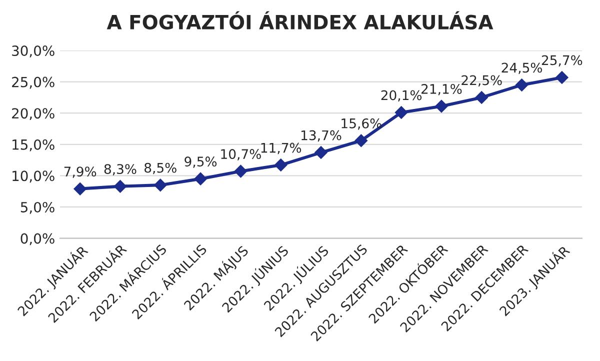 The height and width of the screenshot is (361, 600). What do you see at coordinates (37, 239) in the screenshot?
I see `y-tick-label: 0,0%` at bounding box center [37, 239].